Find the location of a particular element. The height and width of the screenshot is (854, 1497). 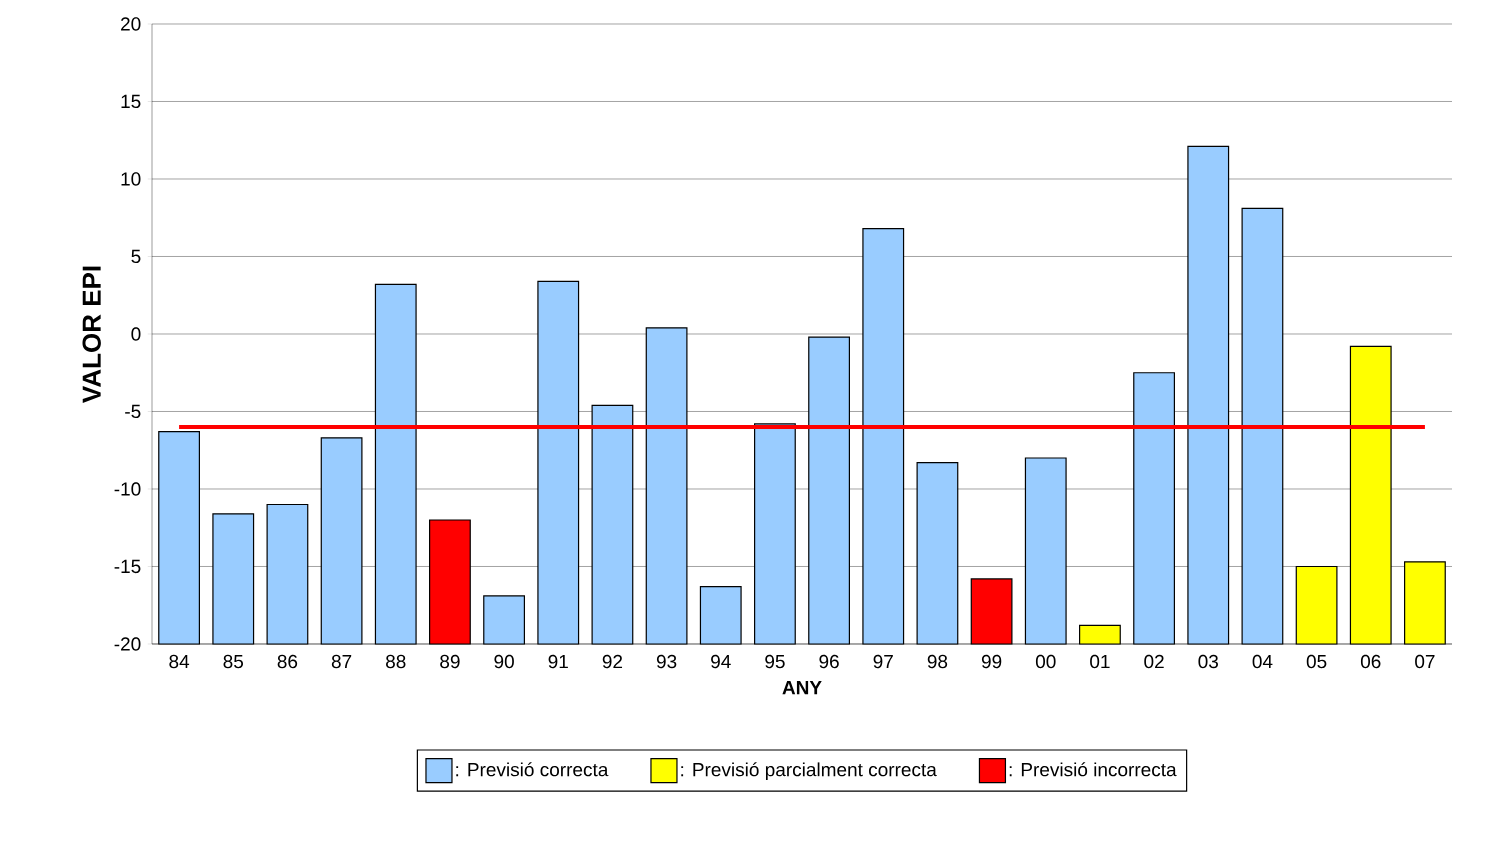

y-tick-label: 20 is located at coordinates (131, 24).